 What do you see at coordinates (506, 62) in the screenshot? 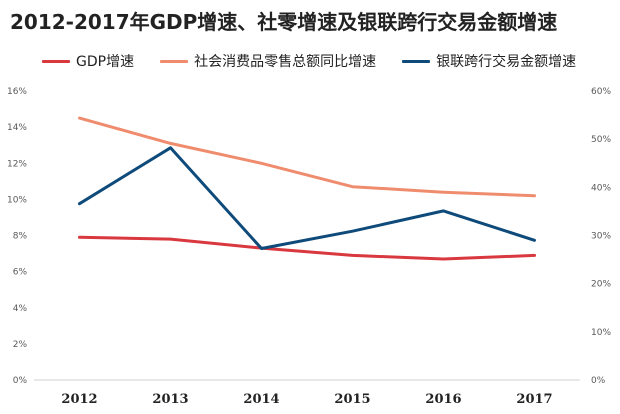
I see `legend-label-unionpay: 银联跨行交易金额增速` at bounding box center [506, 62].